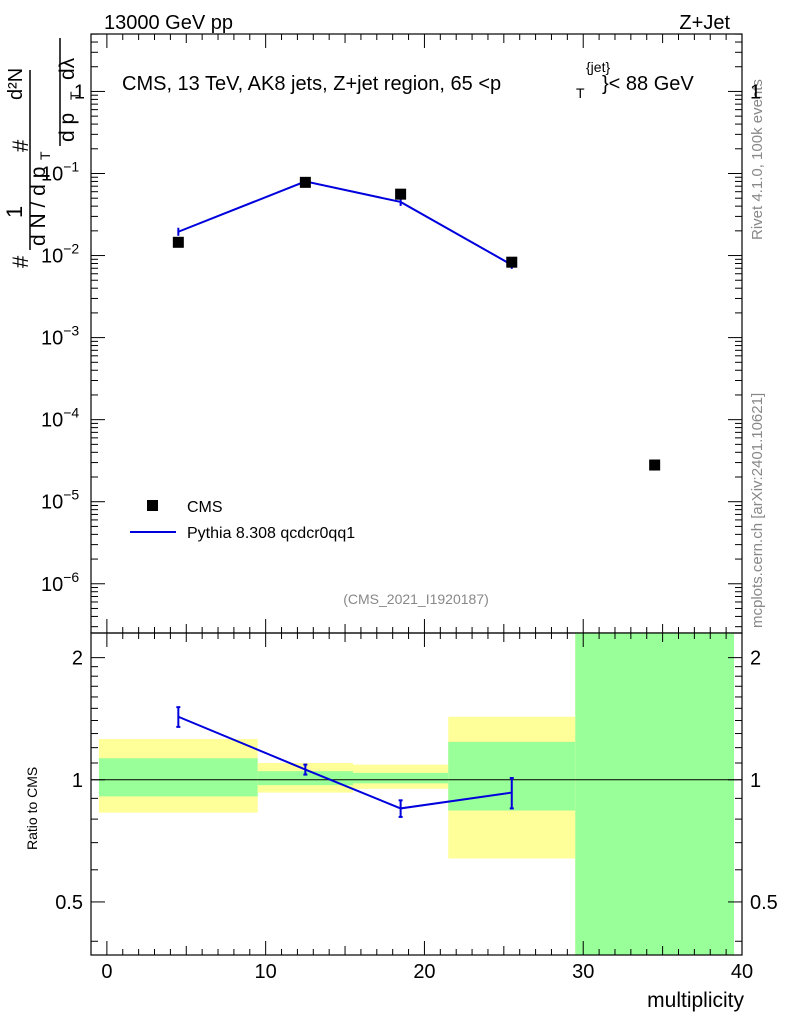  Describe the element at coordinates (60, 500) in the screenshot. I see `top-y-tick-label: 10⁻⁵` at that location.